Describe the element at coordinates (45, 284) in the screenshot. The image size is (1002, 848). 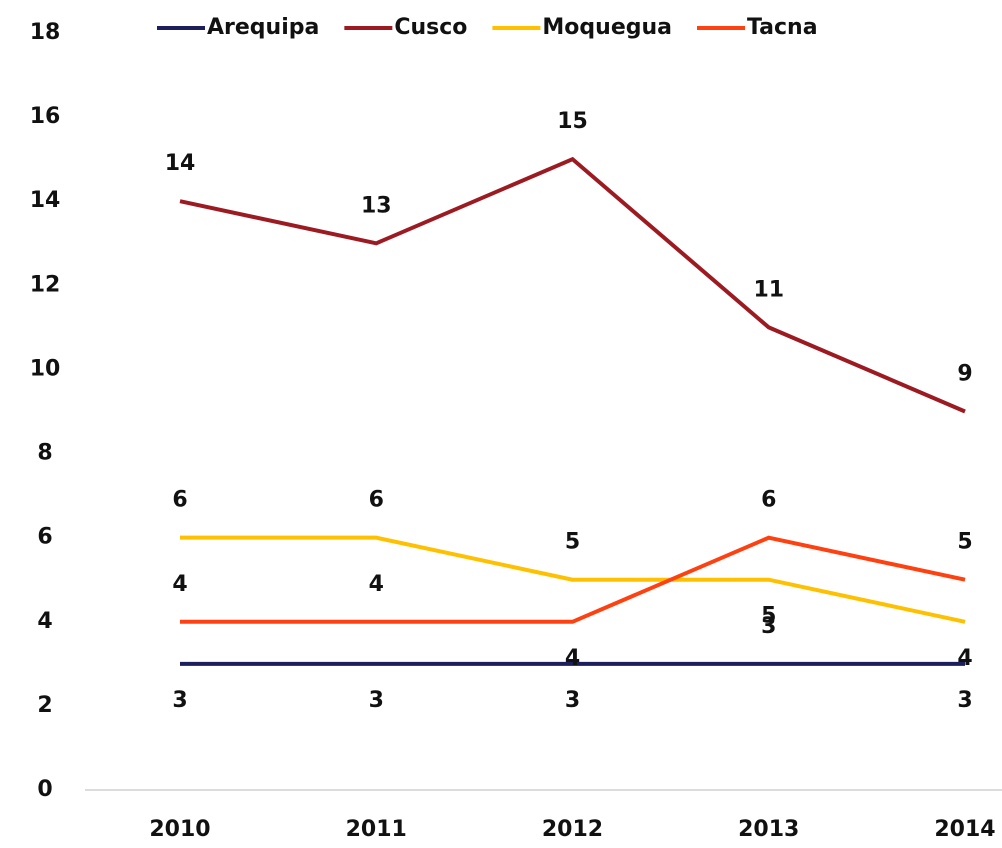
I see `y-tick-label: 12` at that location.